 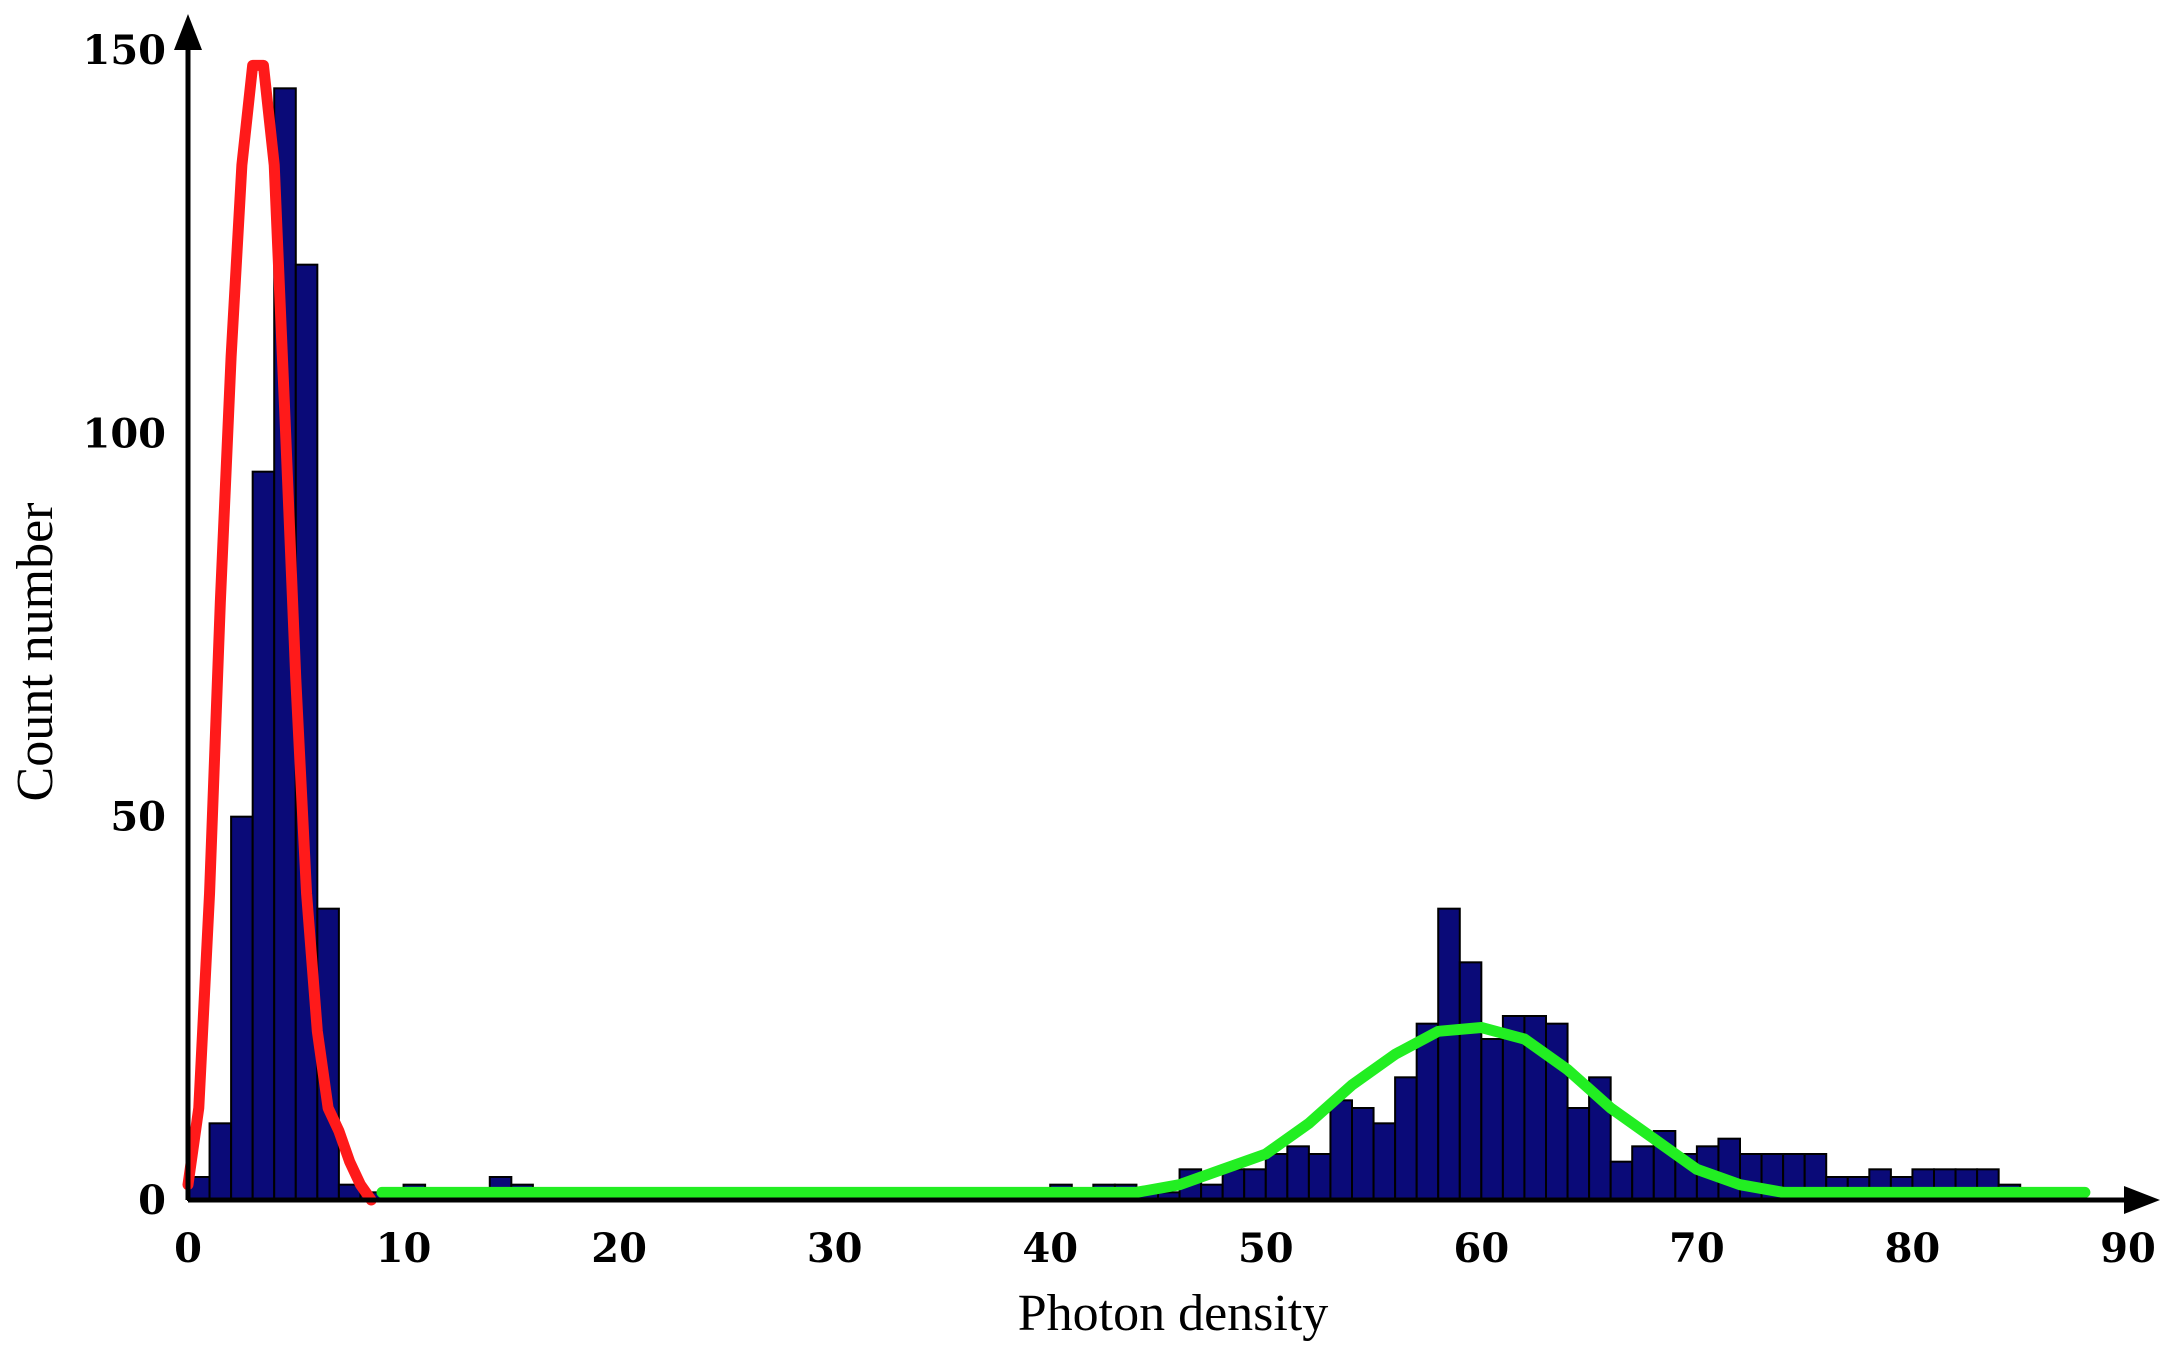 I want to click on x-tick-labels: 0 10 20 30 40 50 60 70 80 90, so click(x=1165, y=1248).